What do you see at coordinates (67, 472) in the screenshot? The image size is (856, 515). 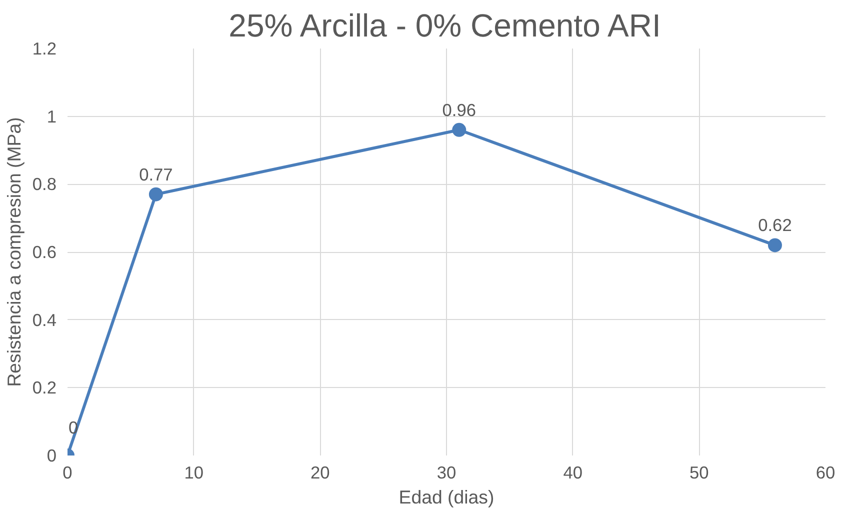 I see `x-tick-label: 0` at bounding box center [67, 472].